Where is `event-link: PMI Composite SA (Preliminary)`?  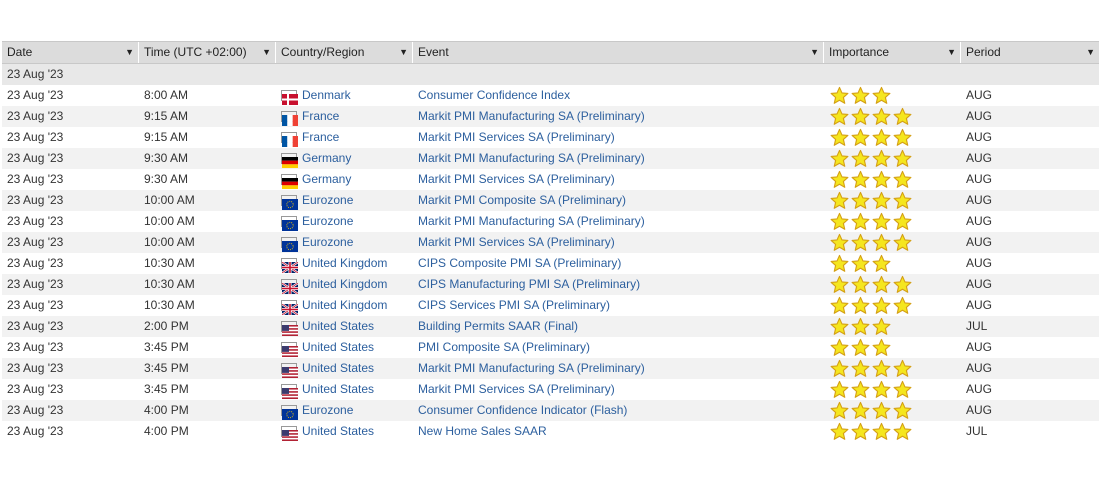 event-link: PMI Composite SA (Preliminary) is located at coordinates (504, 347).